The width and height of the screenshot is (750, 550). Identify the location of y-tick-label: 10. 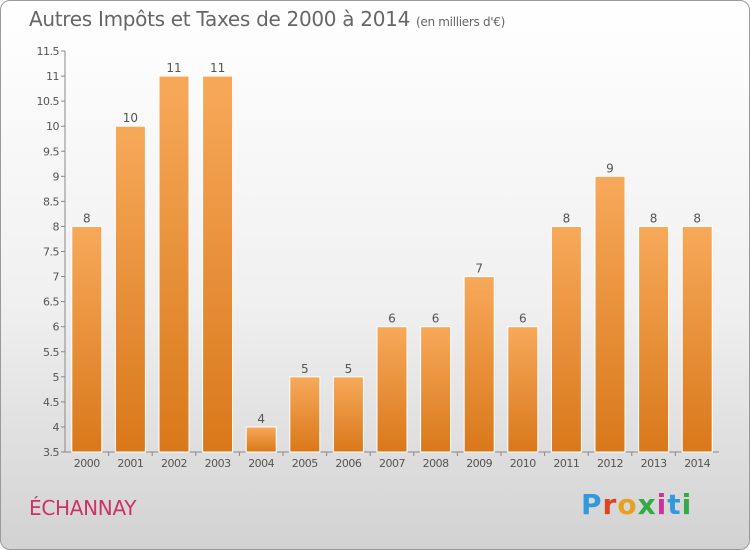
(52, 126).